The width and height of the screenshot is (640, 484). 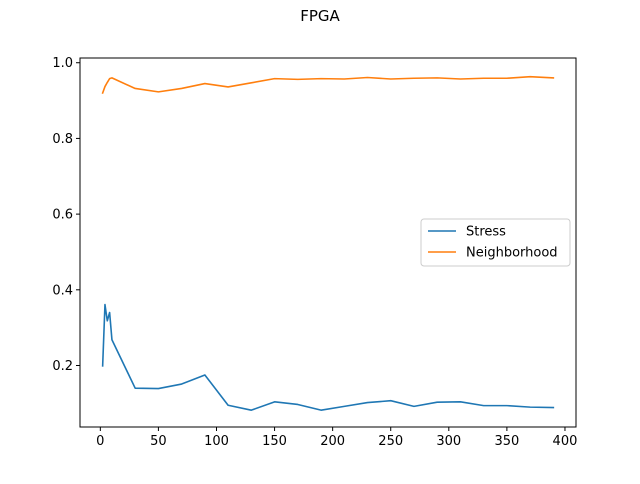 I want to click on x-tick-label: 300, so click(x=448, y=441).